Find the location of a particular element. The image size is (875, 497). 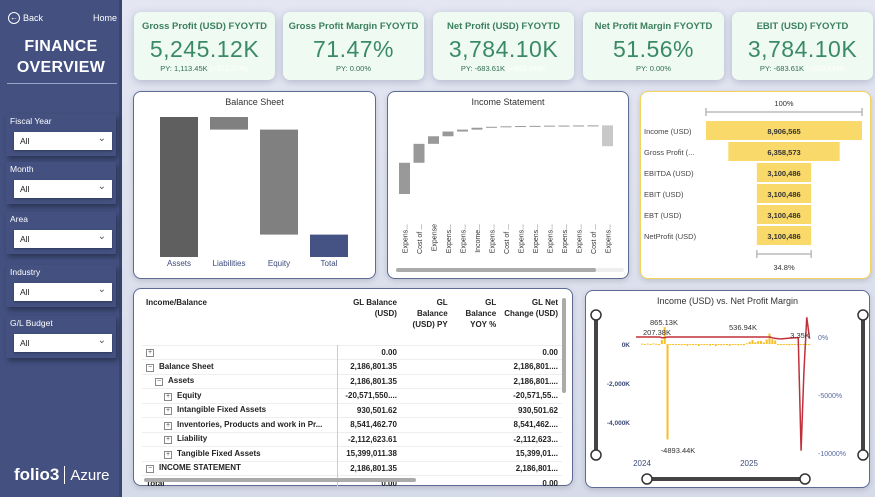

filter-g-l-budget: G/L Budget All ⌄ is located at coordinates (61, 337).